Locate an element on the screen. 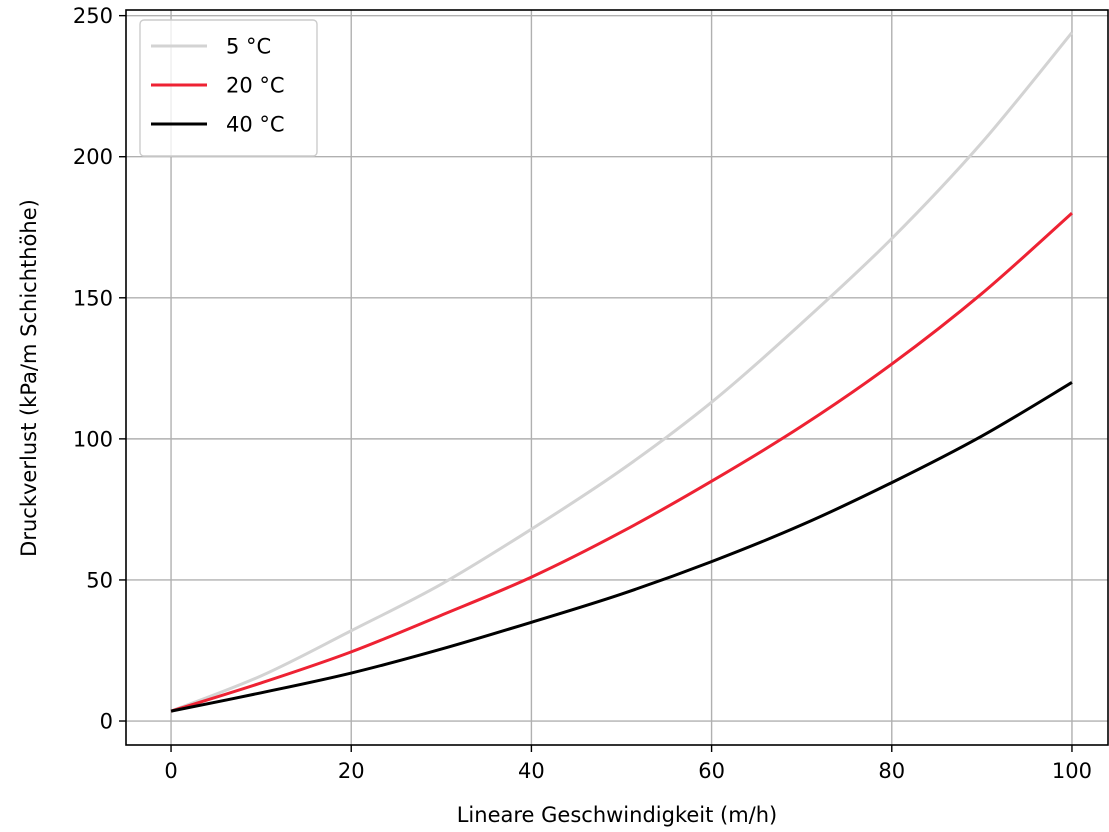 The height and width of the screenshot is (832, 1109). y-tick-label: 200 is located at coordinates (93, 157).